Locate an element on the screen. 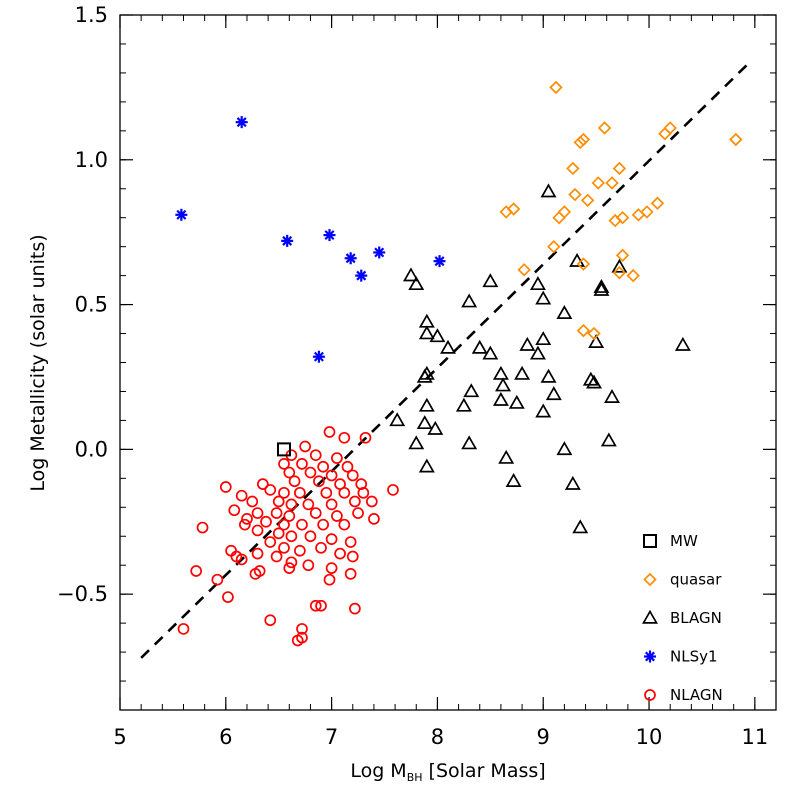 The image size is (789, 789). x-tick-label: 11 is located at coordinates (754, 737).